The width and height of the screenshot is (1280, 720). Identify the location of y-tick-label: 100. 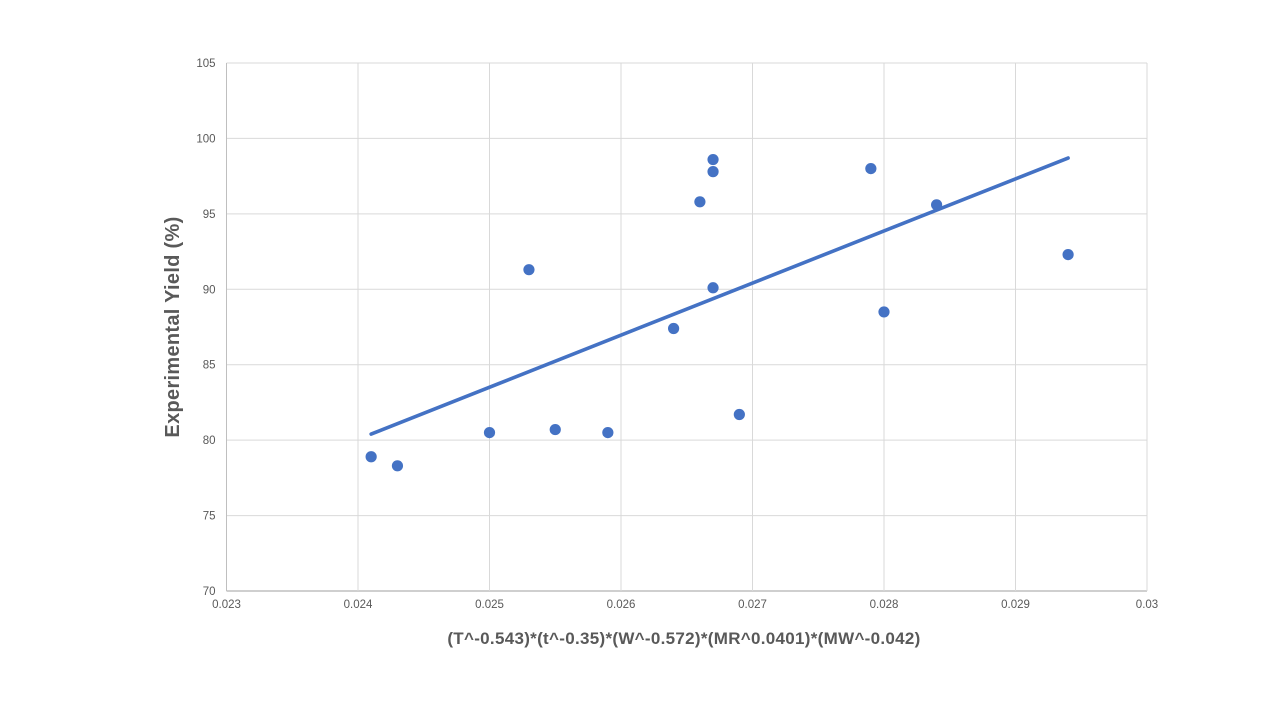
(205, 139).